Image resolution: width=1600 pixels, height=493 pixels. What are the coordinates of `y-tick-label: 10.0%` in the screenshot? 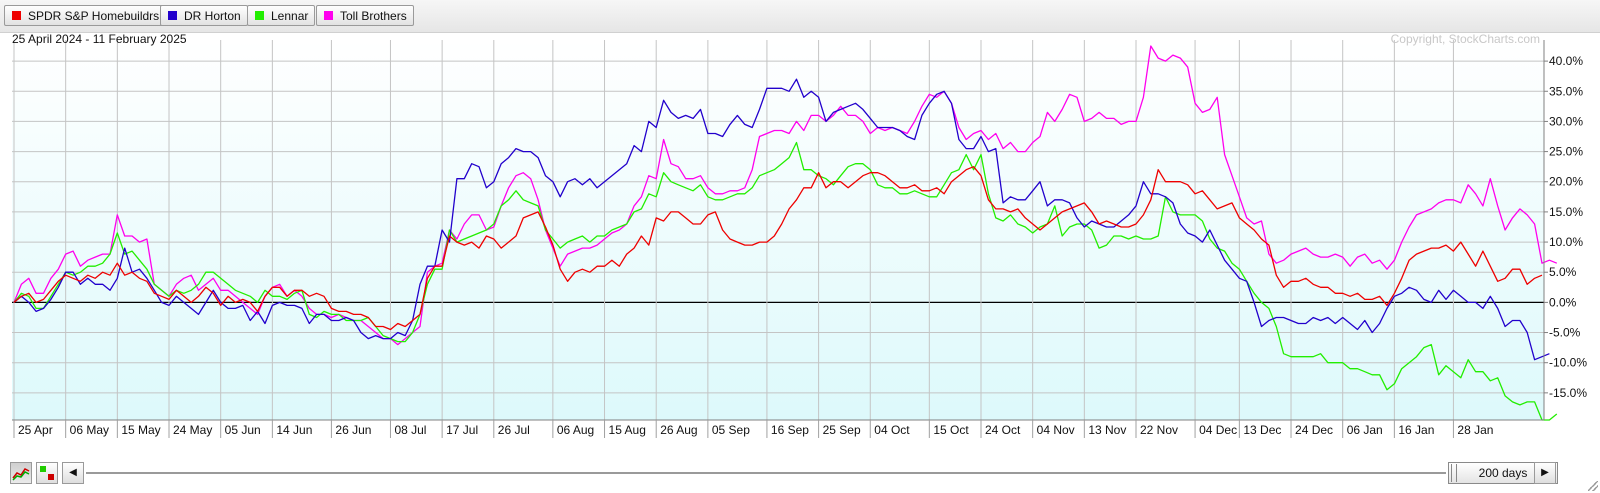 It's located at (1566, 242).